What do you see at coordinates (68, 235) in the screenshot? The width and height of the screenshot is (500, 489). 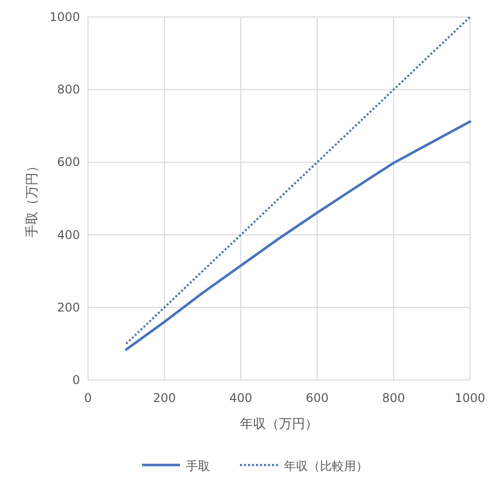 I see `y-tick-label: 400` at bounding box center [68, 235].